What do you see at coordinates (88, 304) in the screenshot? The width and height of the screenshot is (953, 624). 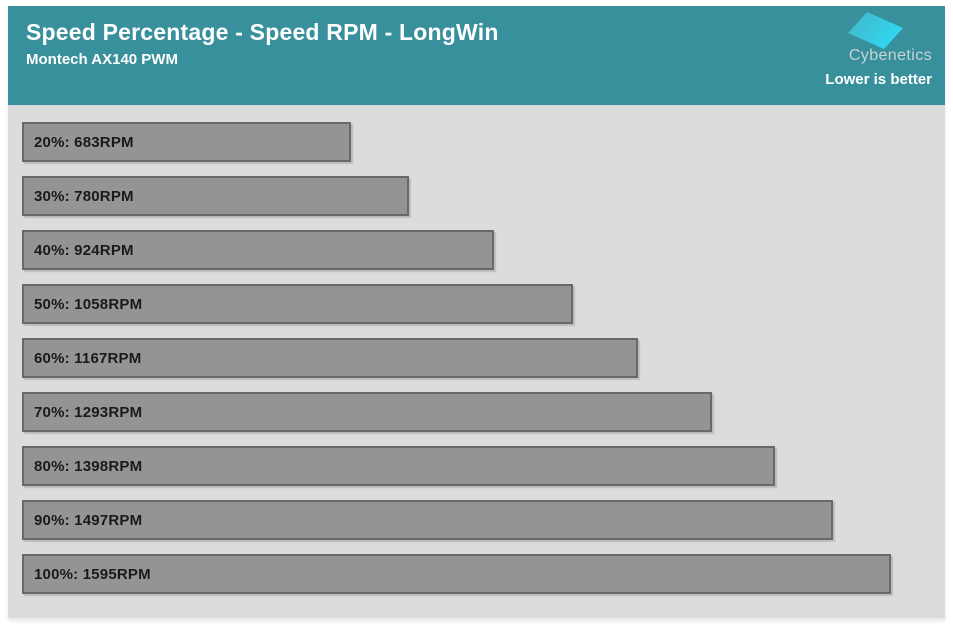 I see `bar-label: 50%: 1058RPM` at bounding box center [88, 304].